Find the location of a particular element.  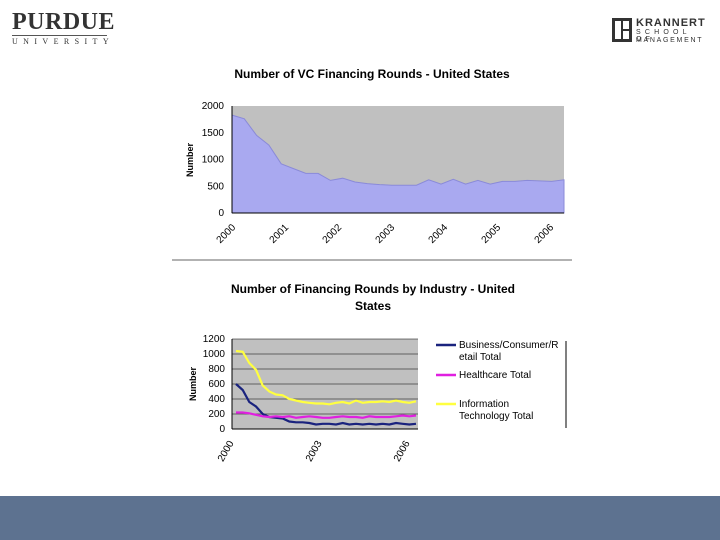

purdue-subtitle: UNIVERSITY is located at coordinates (63, 41).